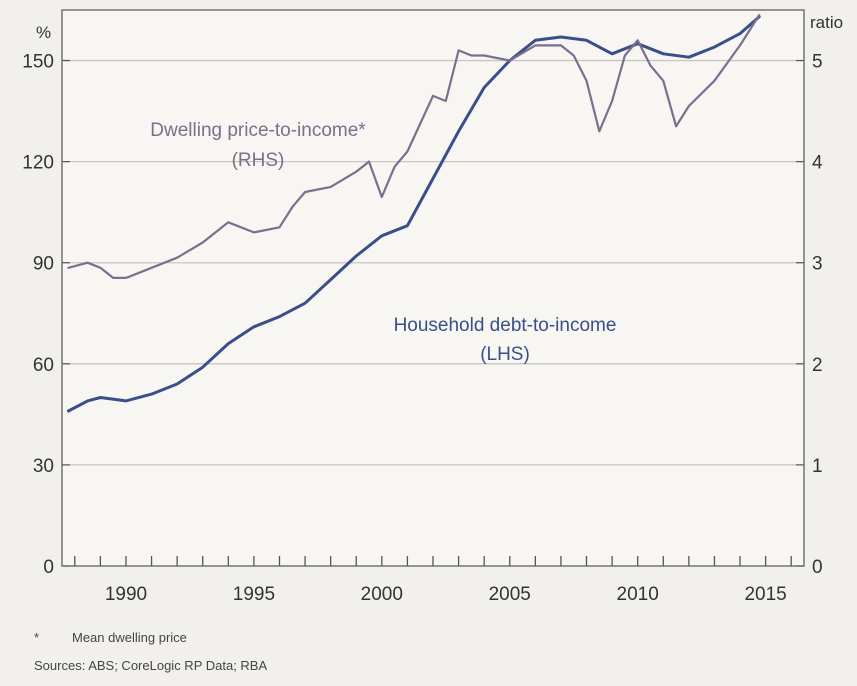 This screenshot has width=857, height=686. I want to click on left-tick-label: 30, so click(43, 466).